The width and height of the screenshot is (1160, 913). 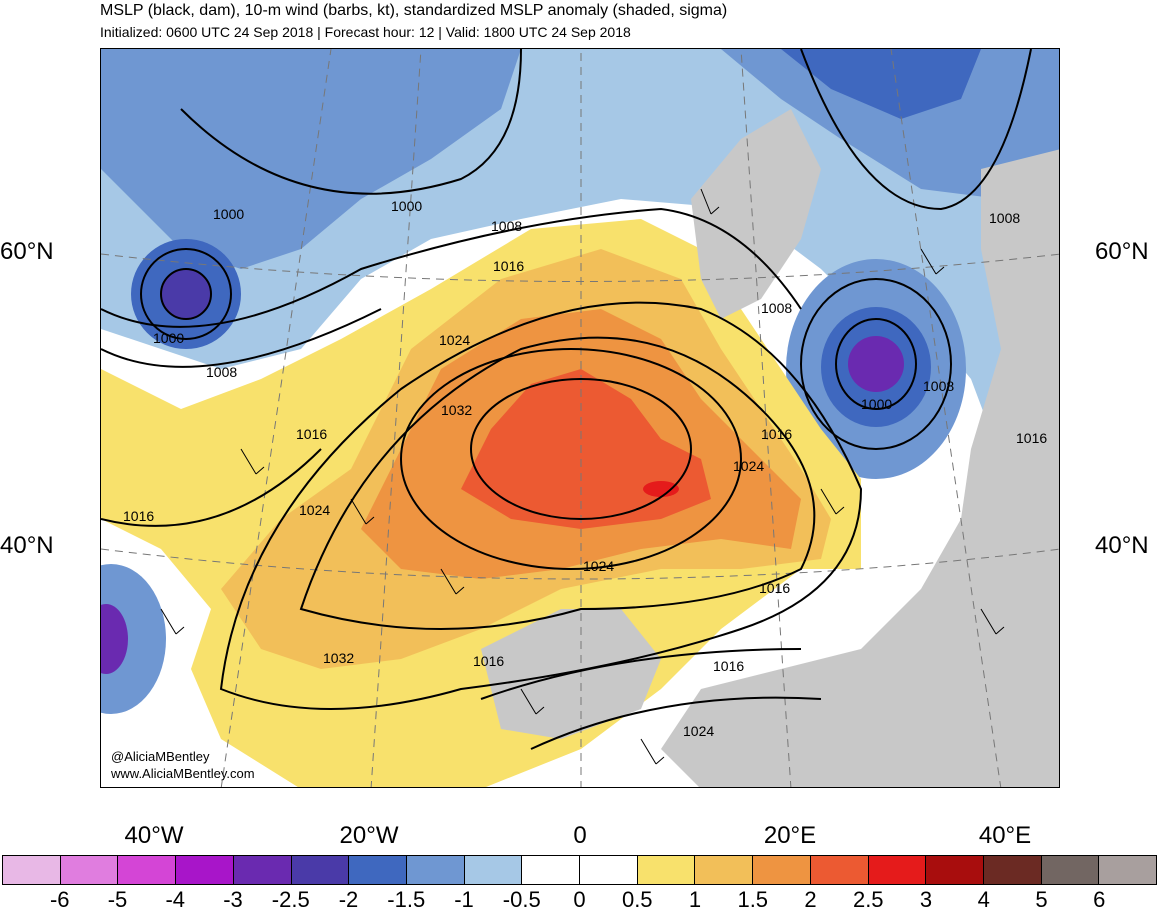 What do you see at coordinates (810, 899) in the screenshot?
I see `colorbar-tick-label: 2` at bounding box center [810, 899].